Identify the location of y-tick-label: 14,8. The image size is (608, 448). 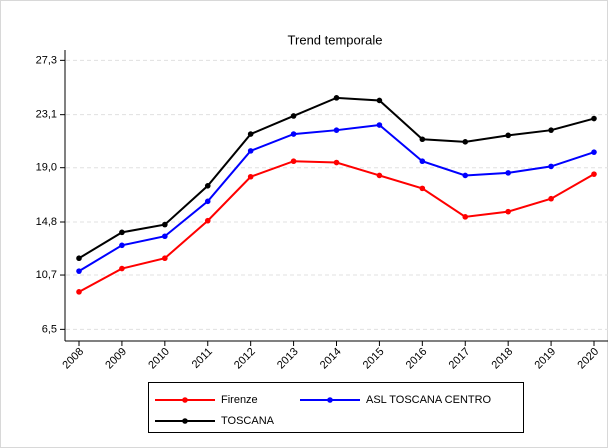
(46, 222).